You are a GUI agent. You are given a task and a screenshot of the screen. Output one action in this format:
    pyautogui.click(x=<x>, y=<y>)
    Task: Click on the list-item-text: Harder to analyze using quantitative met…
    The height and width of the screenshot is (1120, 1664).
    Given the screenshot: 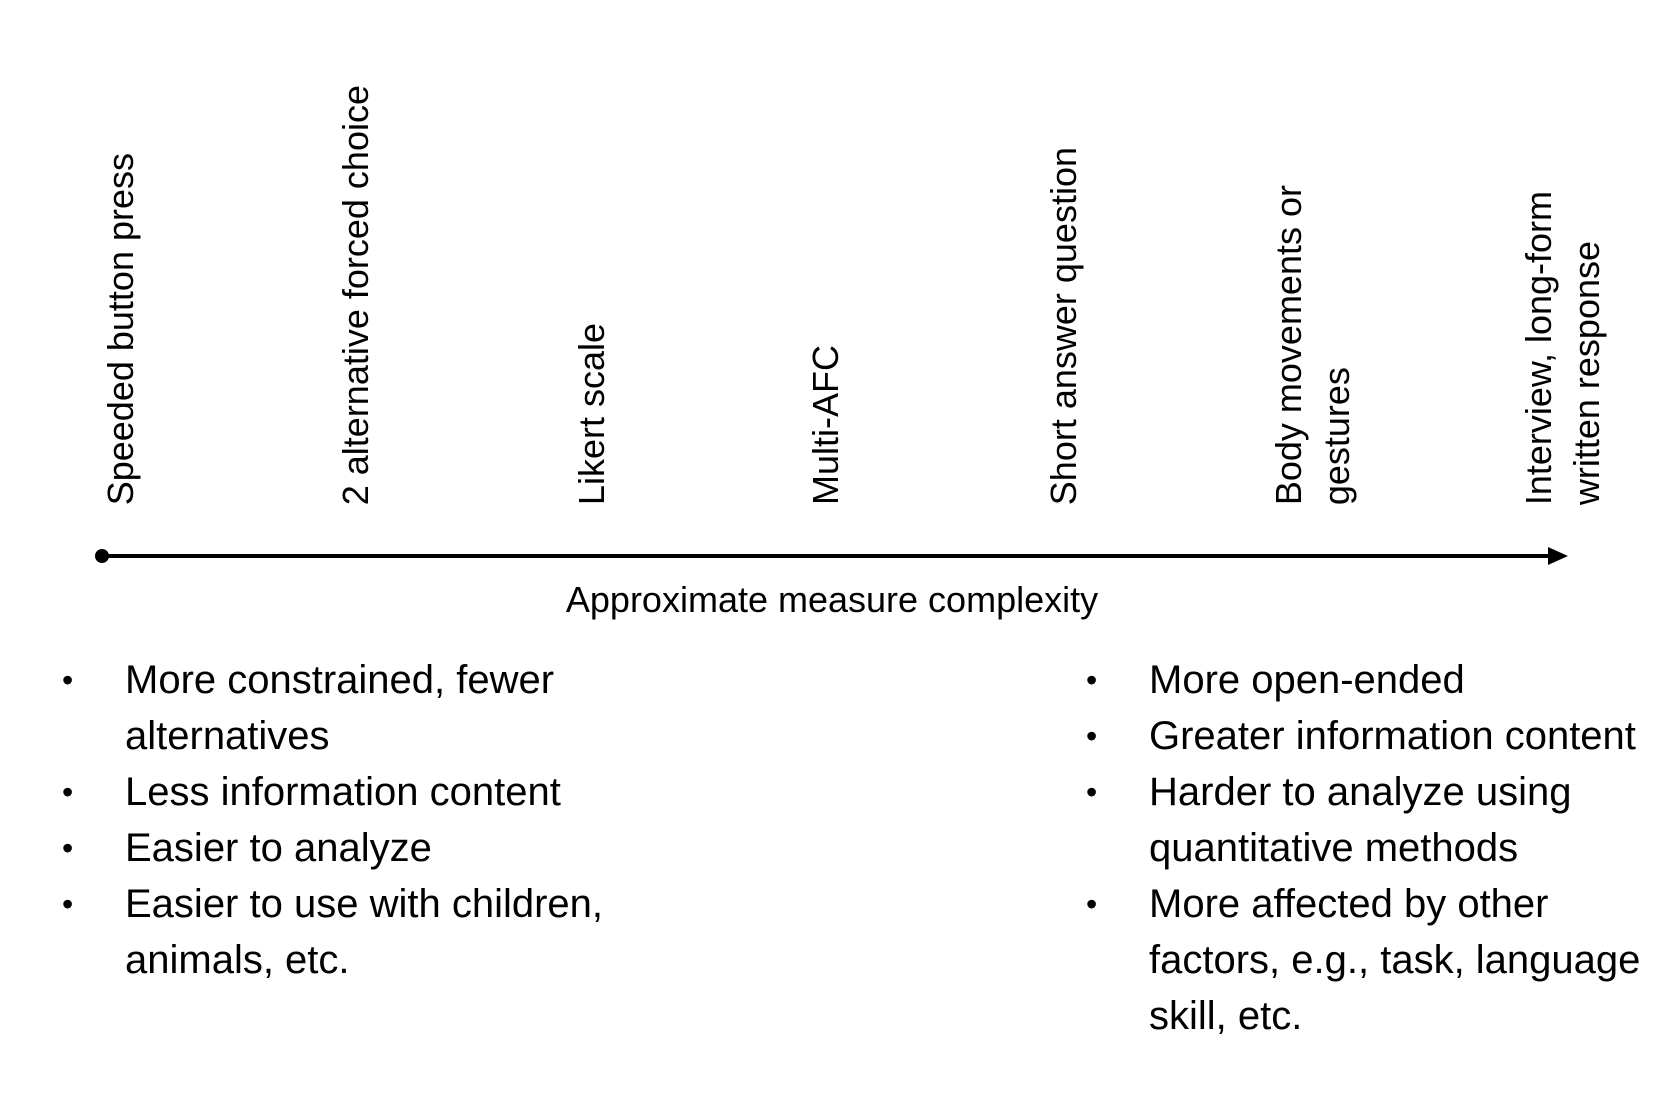 What is the action you would take?
    pyautogui.click(x=1360, y=820)
    